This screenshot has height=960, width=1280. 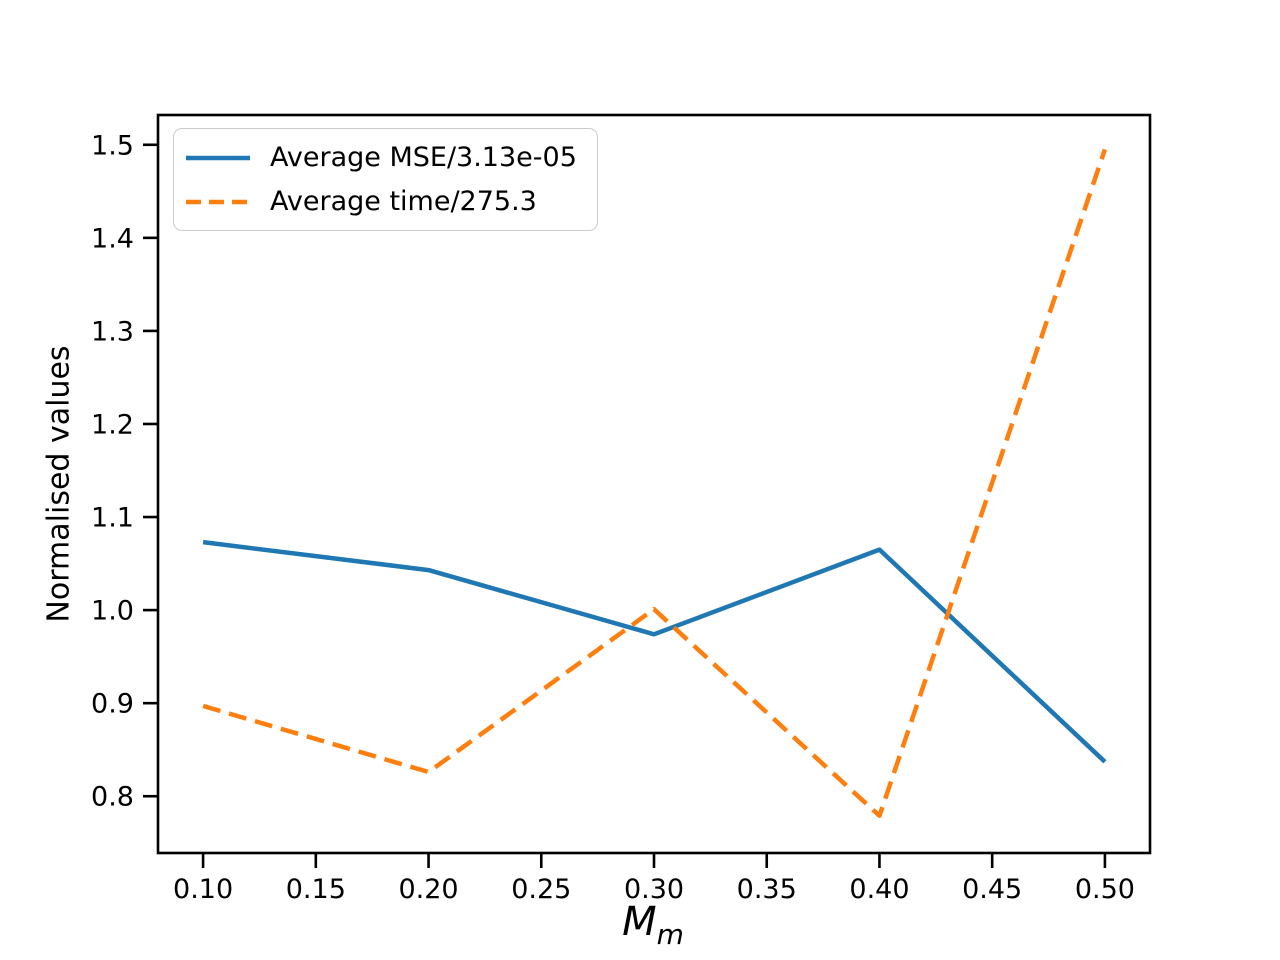 What do you see at coordinates (218, 201) in the screenshot?
I see `legend-line-dashed-icon` at bounding box center [218, 201].